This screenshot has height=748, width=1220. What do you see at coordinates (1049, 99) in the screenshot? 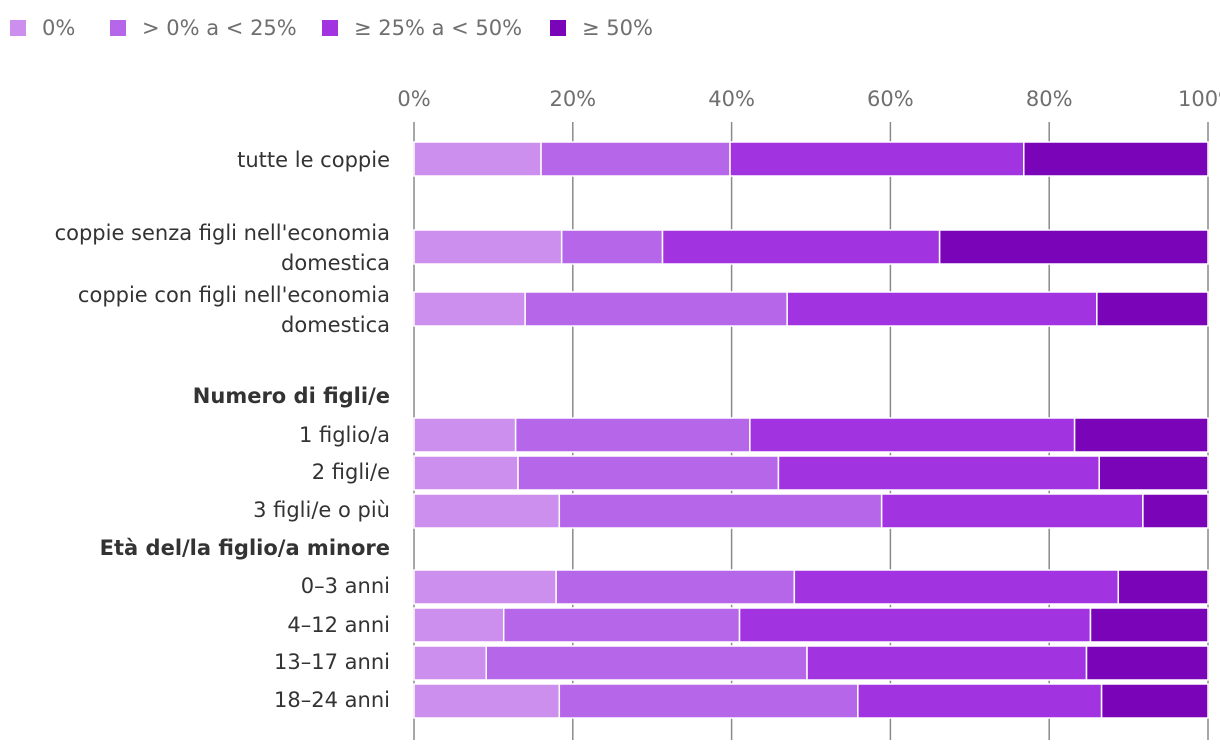
I see `x-tick-label: 80%` at bounding box center [1049, 99].